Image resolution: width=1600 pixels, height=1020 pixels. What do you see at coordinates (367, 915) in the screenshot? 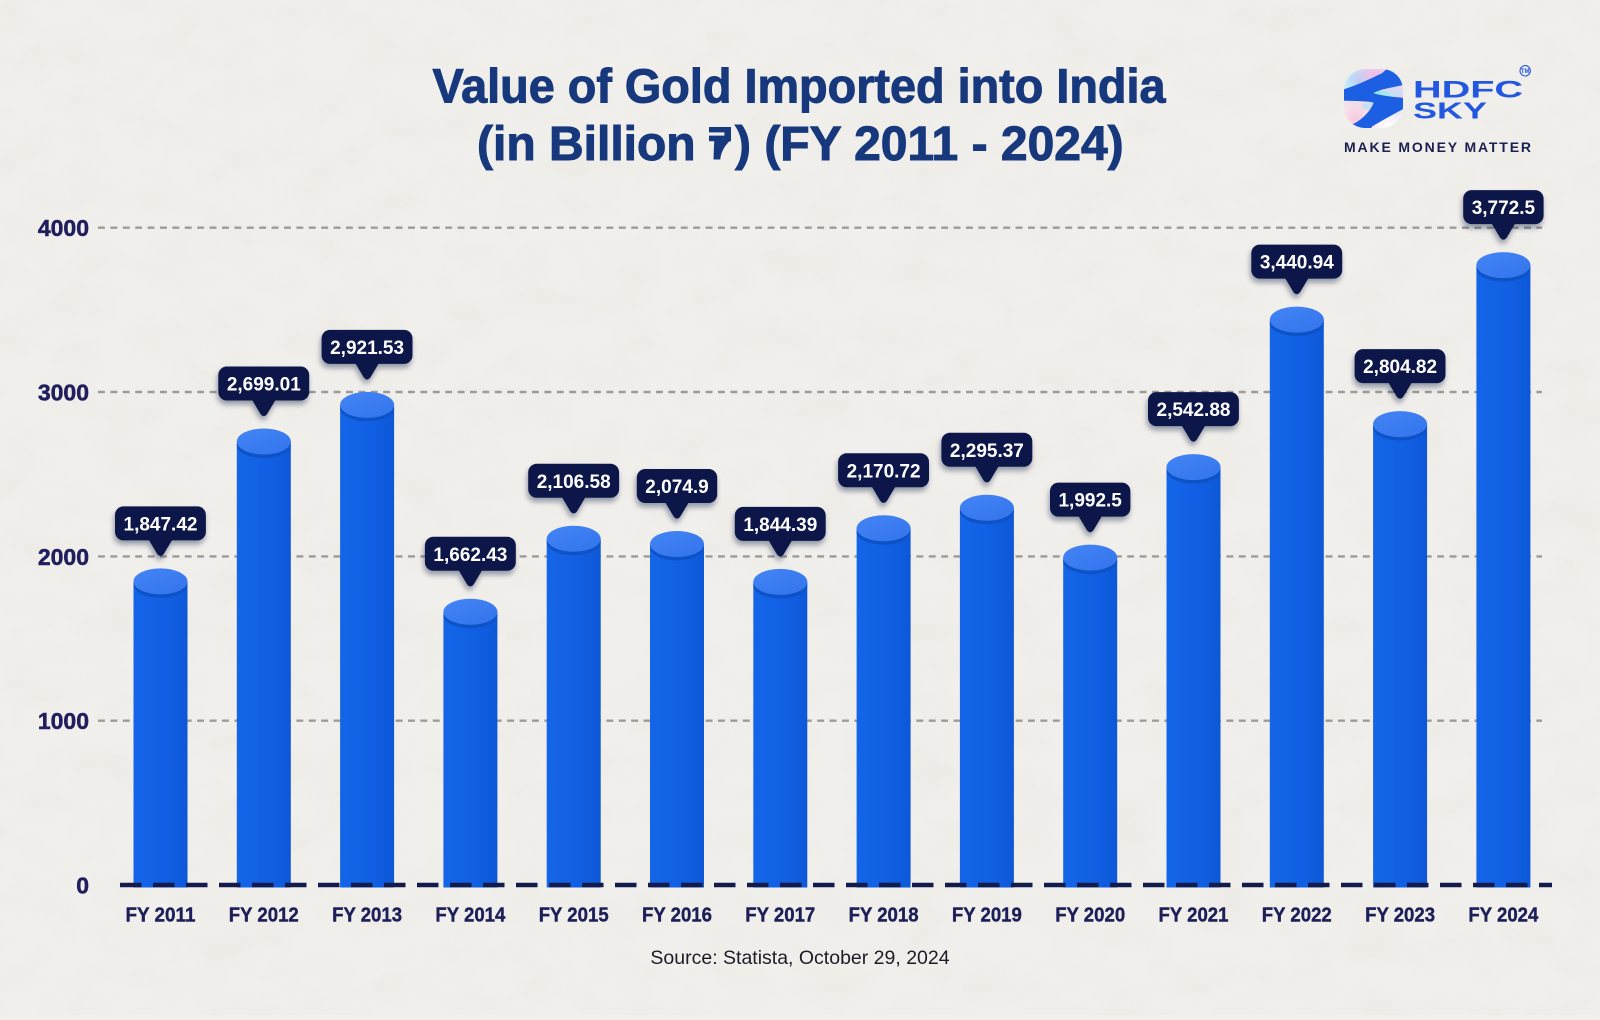
I see `svg-text: FY 2013` at bounding box center [367, 915].